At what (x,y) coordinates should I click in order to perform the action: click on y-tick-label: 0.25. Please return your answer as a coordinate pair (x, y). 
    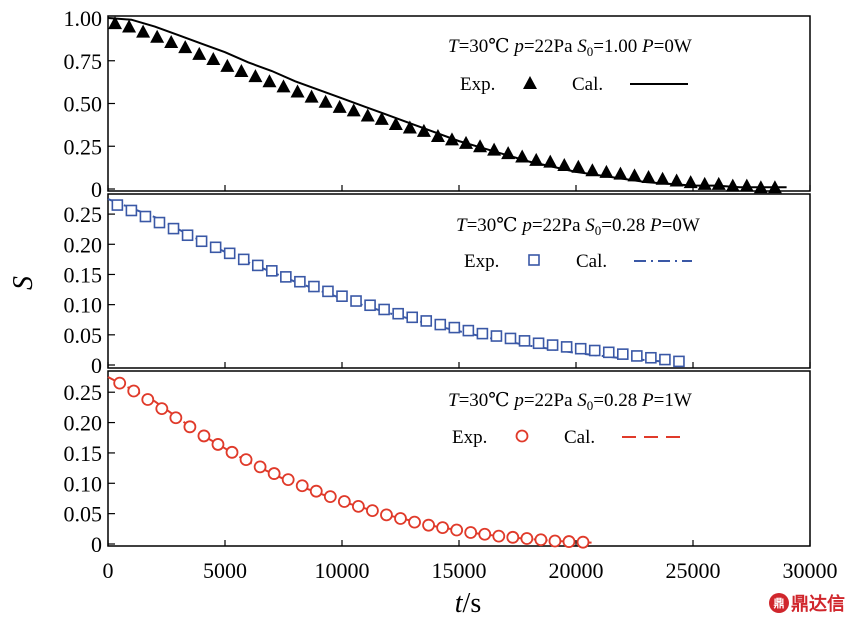
    Looking at the image, I should click on (83, 214).